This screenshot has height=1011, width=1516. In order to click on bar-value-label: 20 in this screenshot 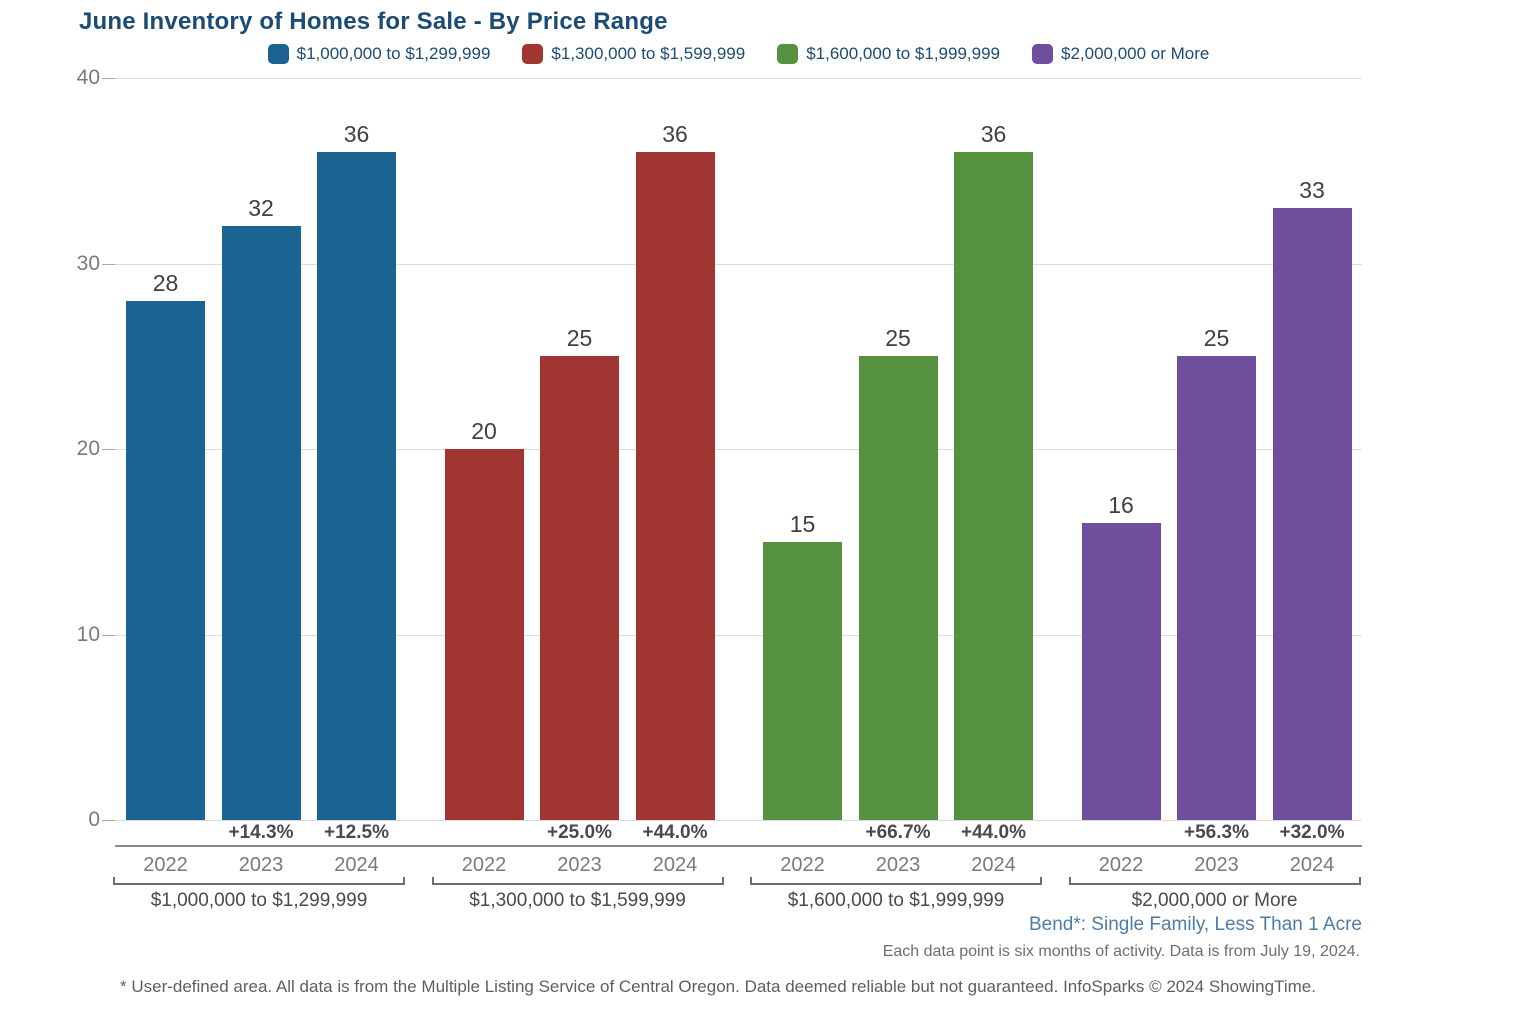, I will do `click(484, 431)`.